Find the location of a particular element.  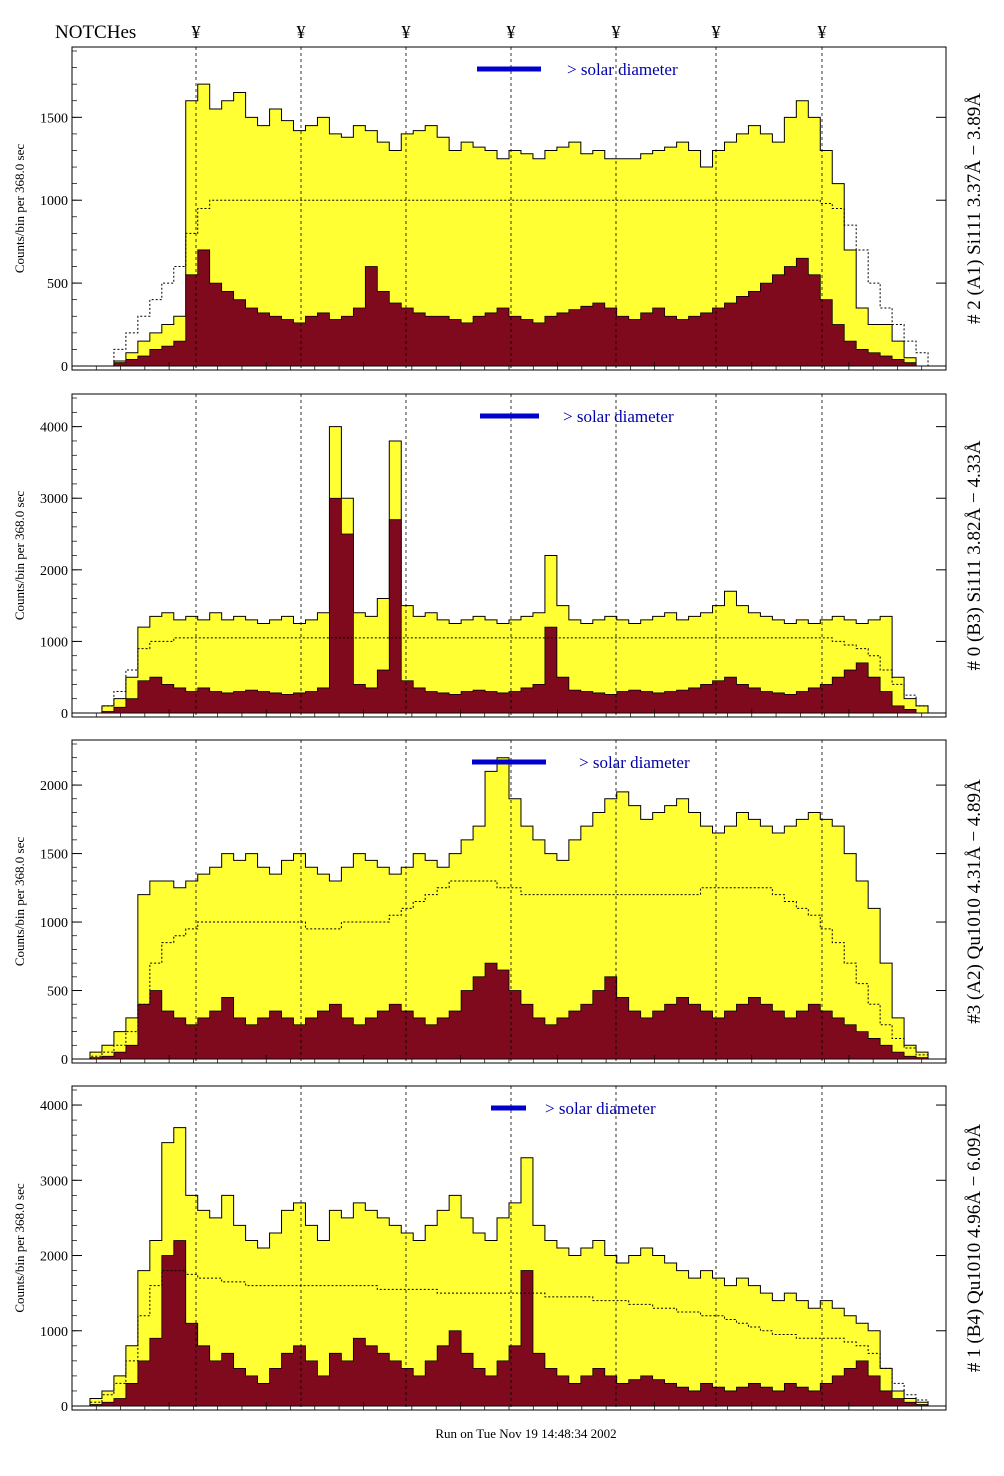

detector-label: #3 (A2) Qu1010 4.31Å − 4.89Å is located at coordinates (974, 901).